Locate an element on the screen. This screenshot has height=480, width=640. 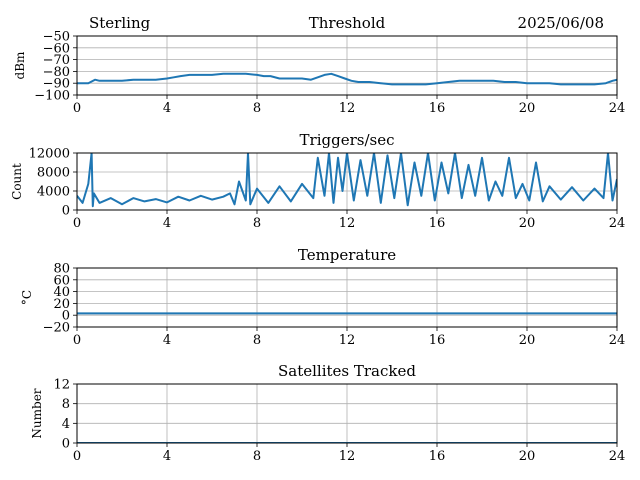
report-date: 2025/06/08 is located at coordinates (561, 23).